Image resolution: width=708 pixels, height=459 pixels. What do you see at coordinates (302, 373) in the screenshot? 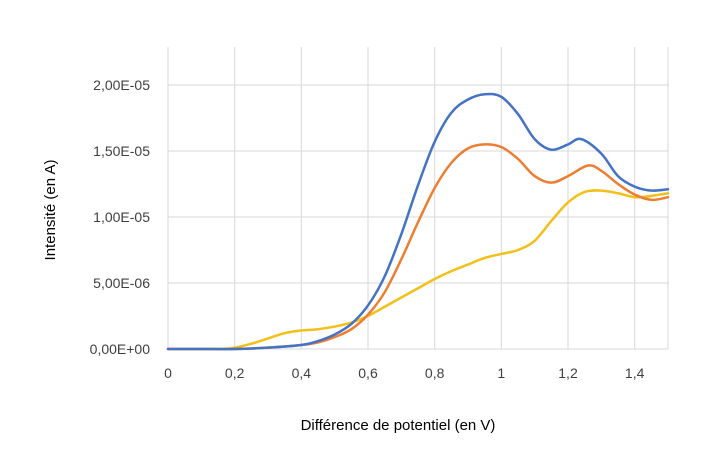
I see `x-tick-label: 0,4` at bounding box center [302, 373].